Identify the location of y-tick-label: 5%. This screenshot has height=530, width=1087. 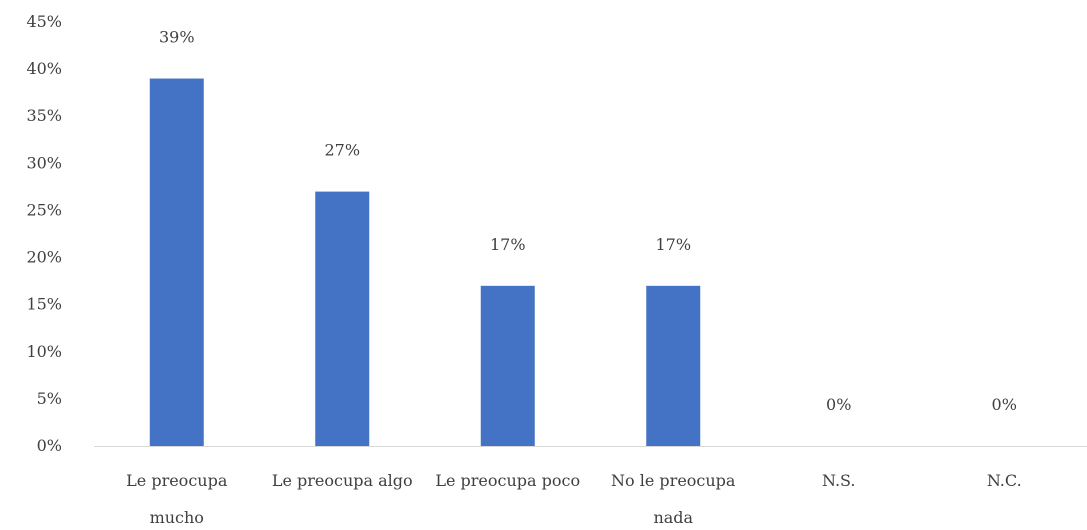
(49, 398).